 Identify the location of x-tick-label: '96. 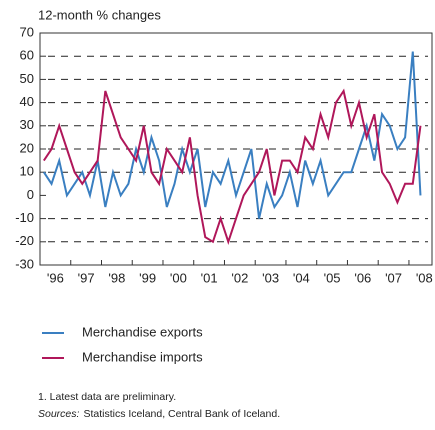
(55, 277).